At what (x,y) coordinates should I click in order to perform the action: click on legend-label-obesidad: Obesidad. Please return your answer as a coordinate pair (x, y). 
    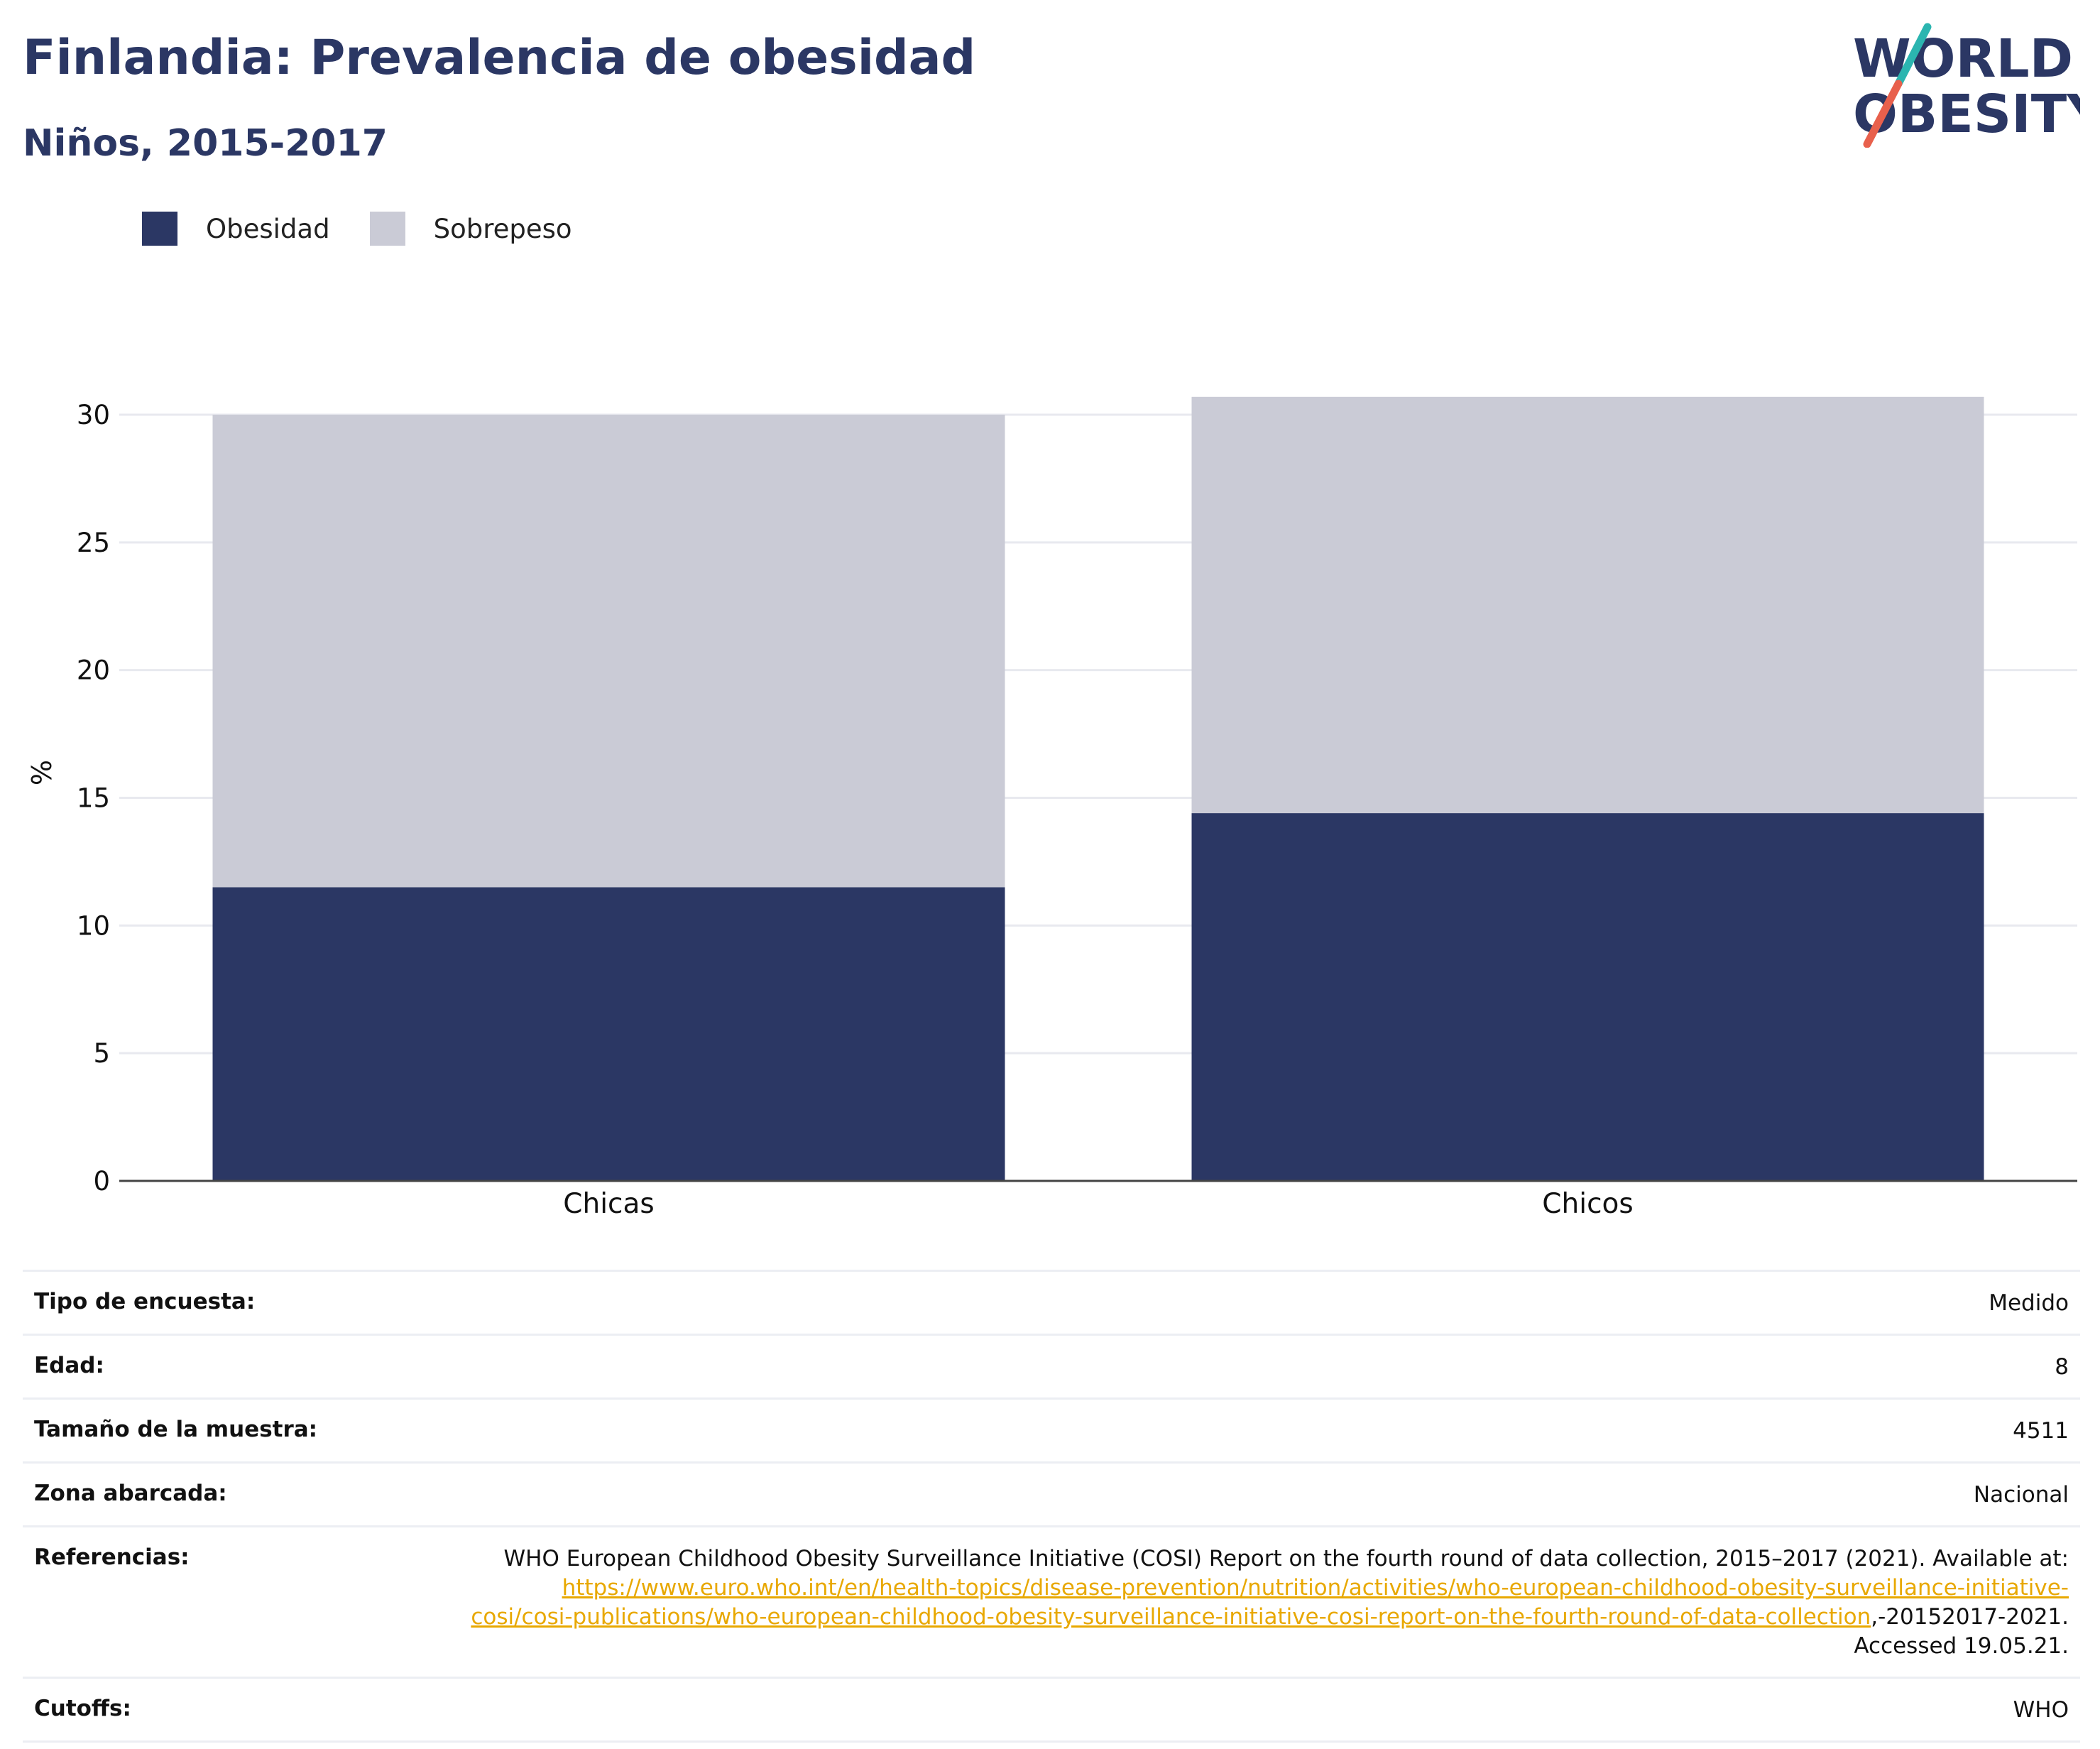
    Looking at the image, I should click on (268, 228).